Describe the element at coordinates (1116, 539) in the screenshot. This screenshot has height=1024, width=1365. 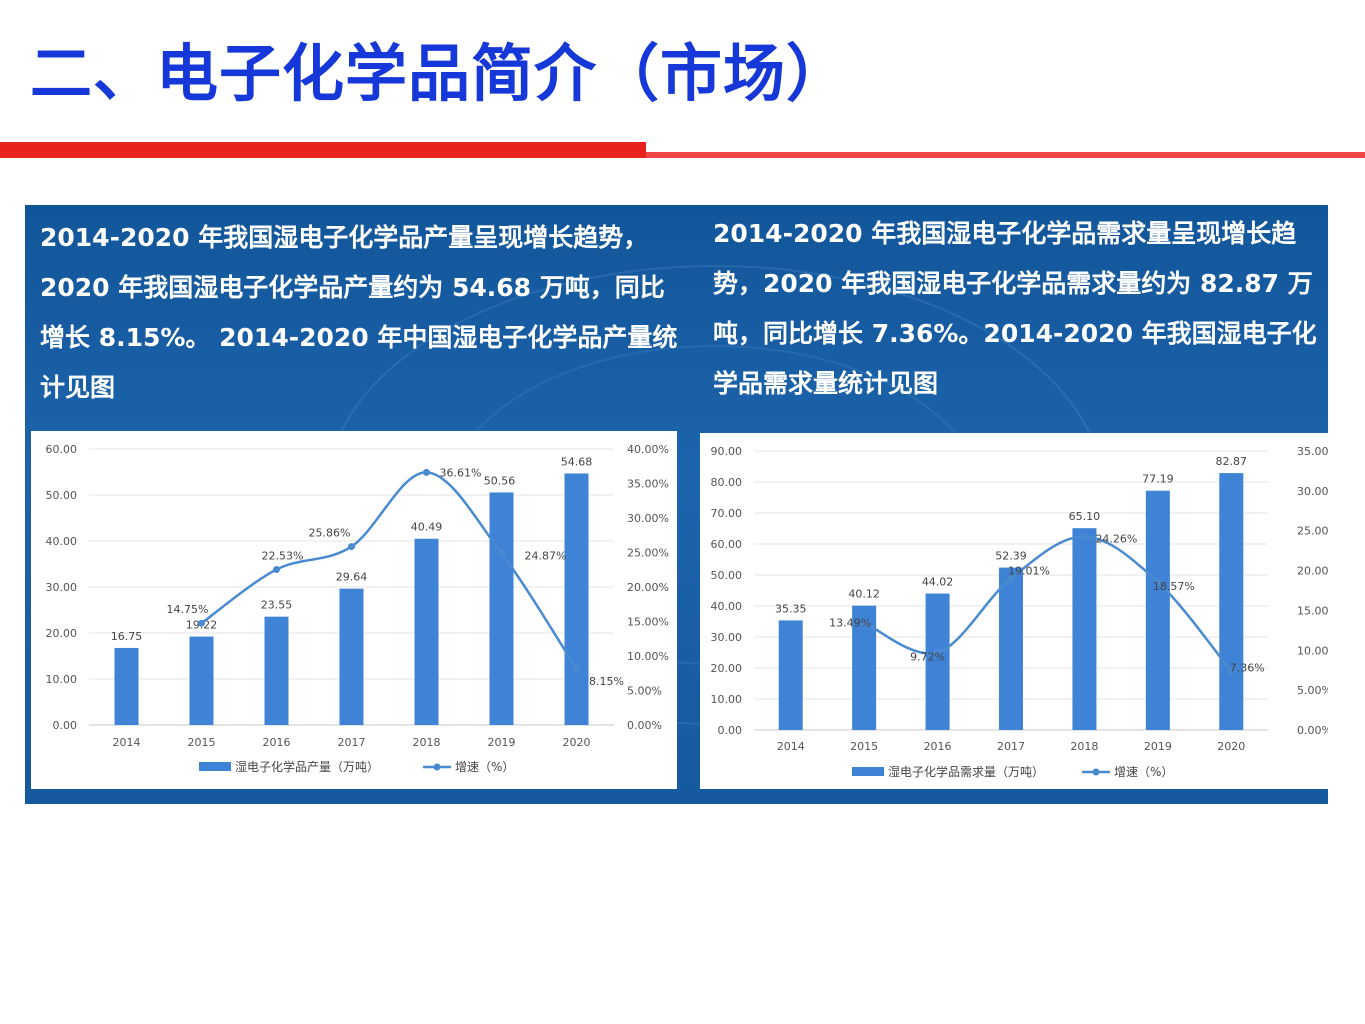
I see `growth-value-label: 24.26%` at that location.